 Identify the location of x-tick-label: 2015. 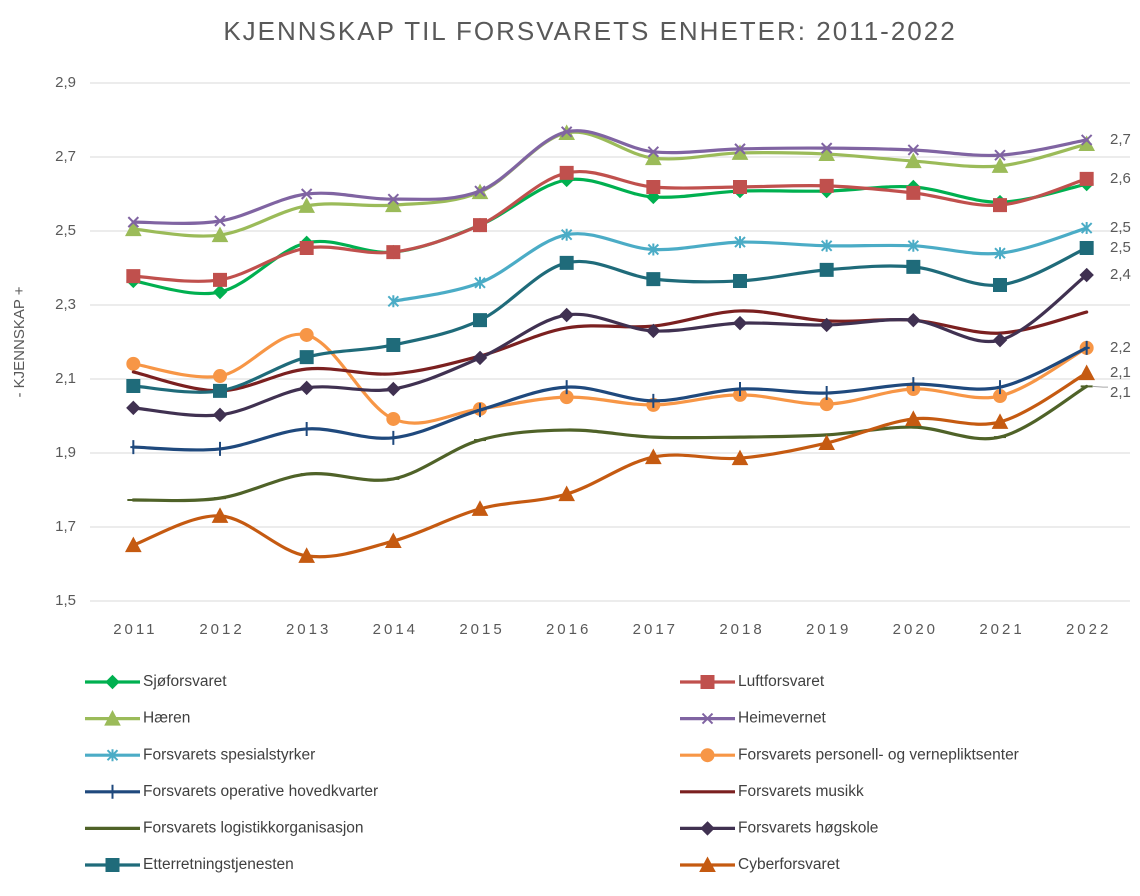
(481, 629).